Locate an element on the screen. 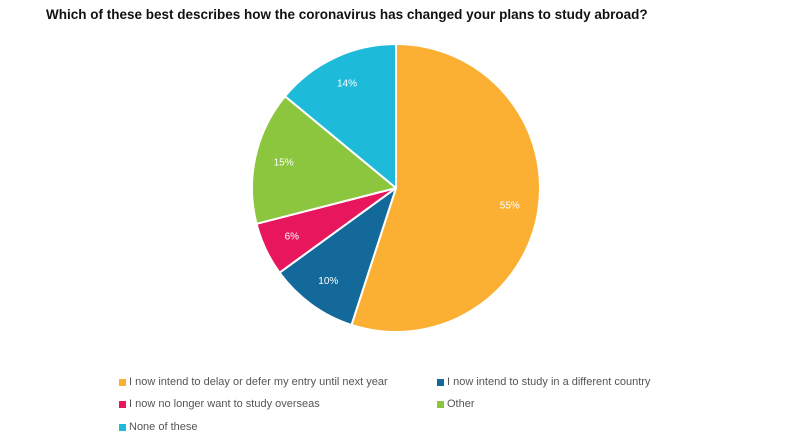 This screenshot has height=433, width=791. legend-item-no-longer-overseas: I now no longer want to study overseas is located at coordinates (219, 404).